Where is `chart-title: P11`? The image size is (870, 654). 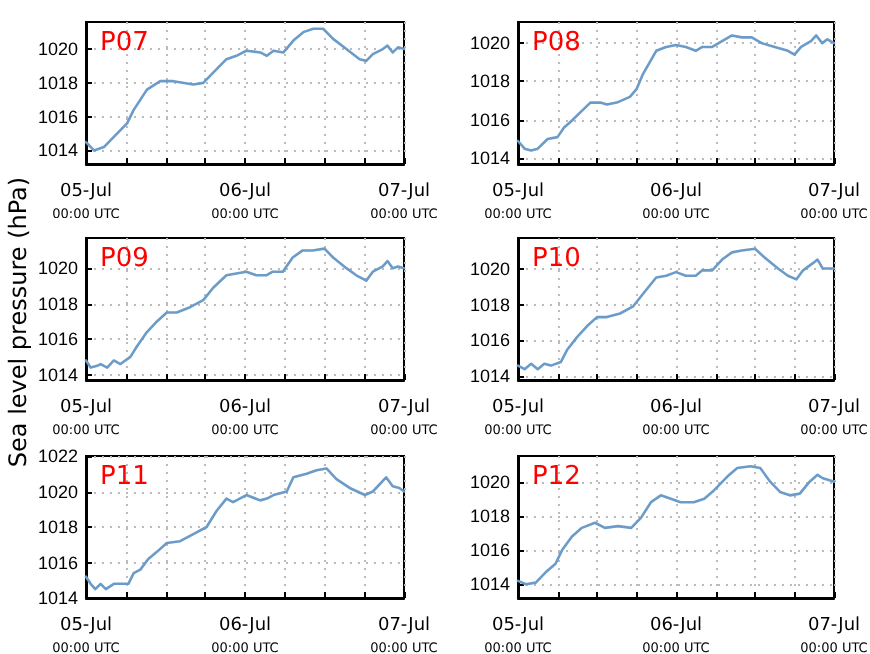 chart-title: P11 is located at coordinates (124, 477).